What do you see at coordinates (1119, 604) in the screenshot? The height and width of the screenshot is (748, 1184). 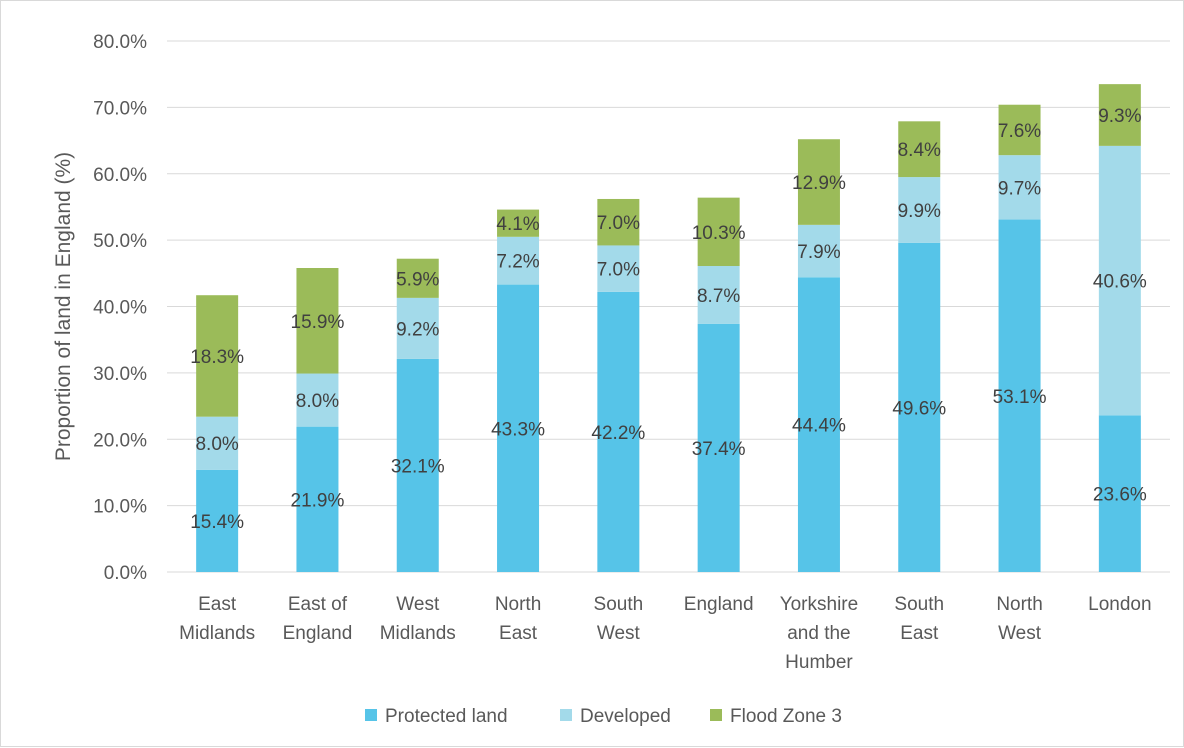 I see `x-category-label: London` at bounding box center [1119, 604].